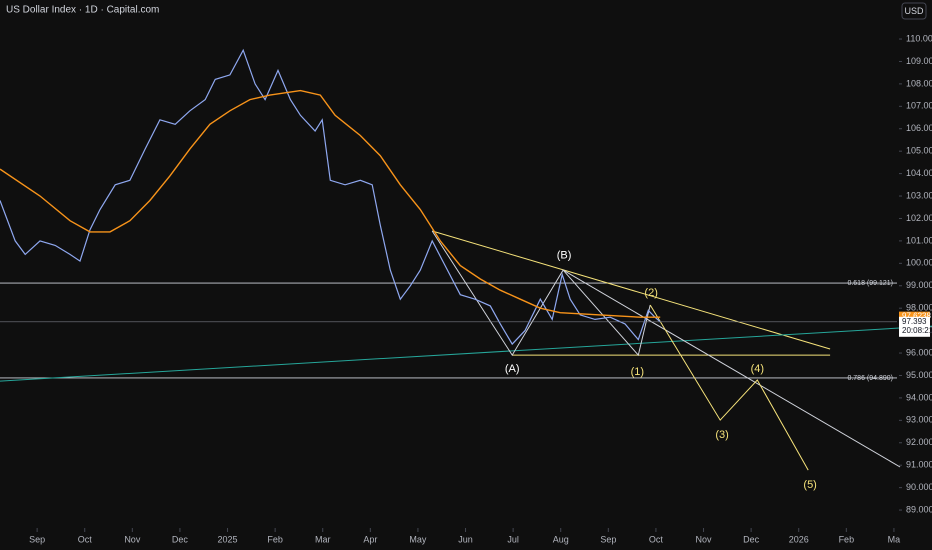 The height and width of the screenshot is (550, 932). What do you see at coordinates (809, 485) in the screenshot?
I see `wave-label: (5)` at bounding box center [809, 485].